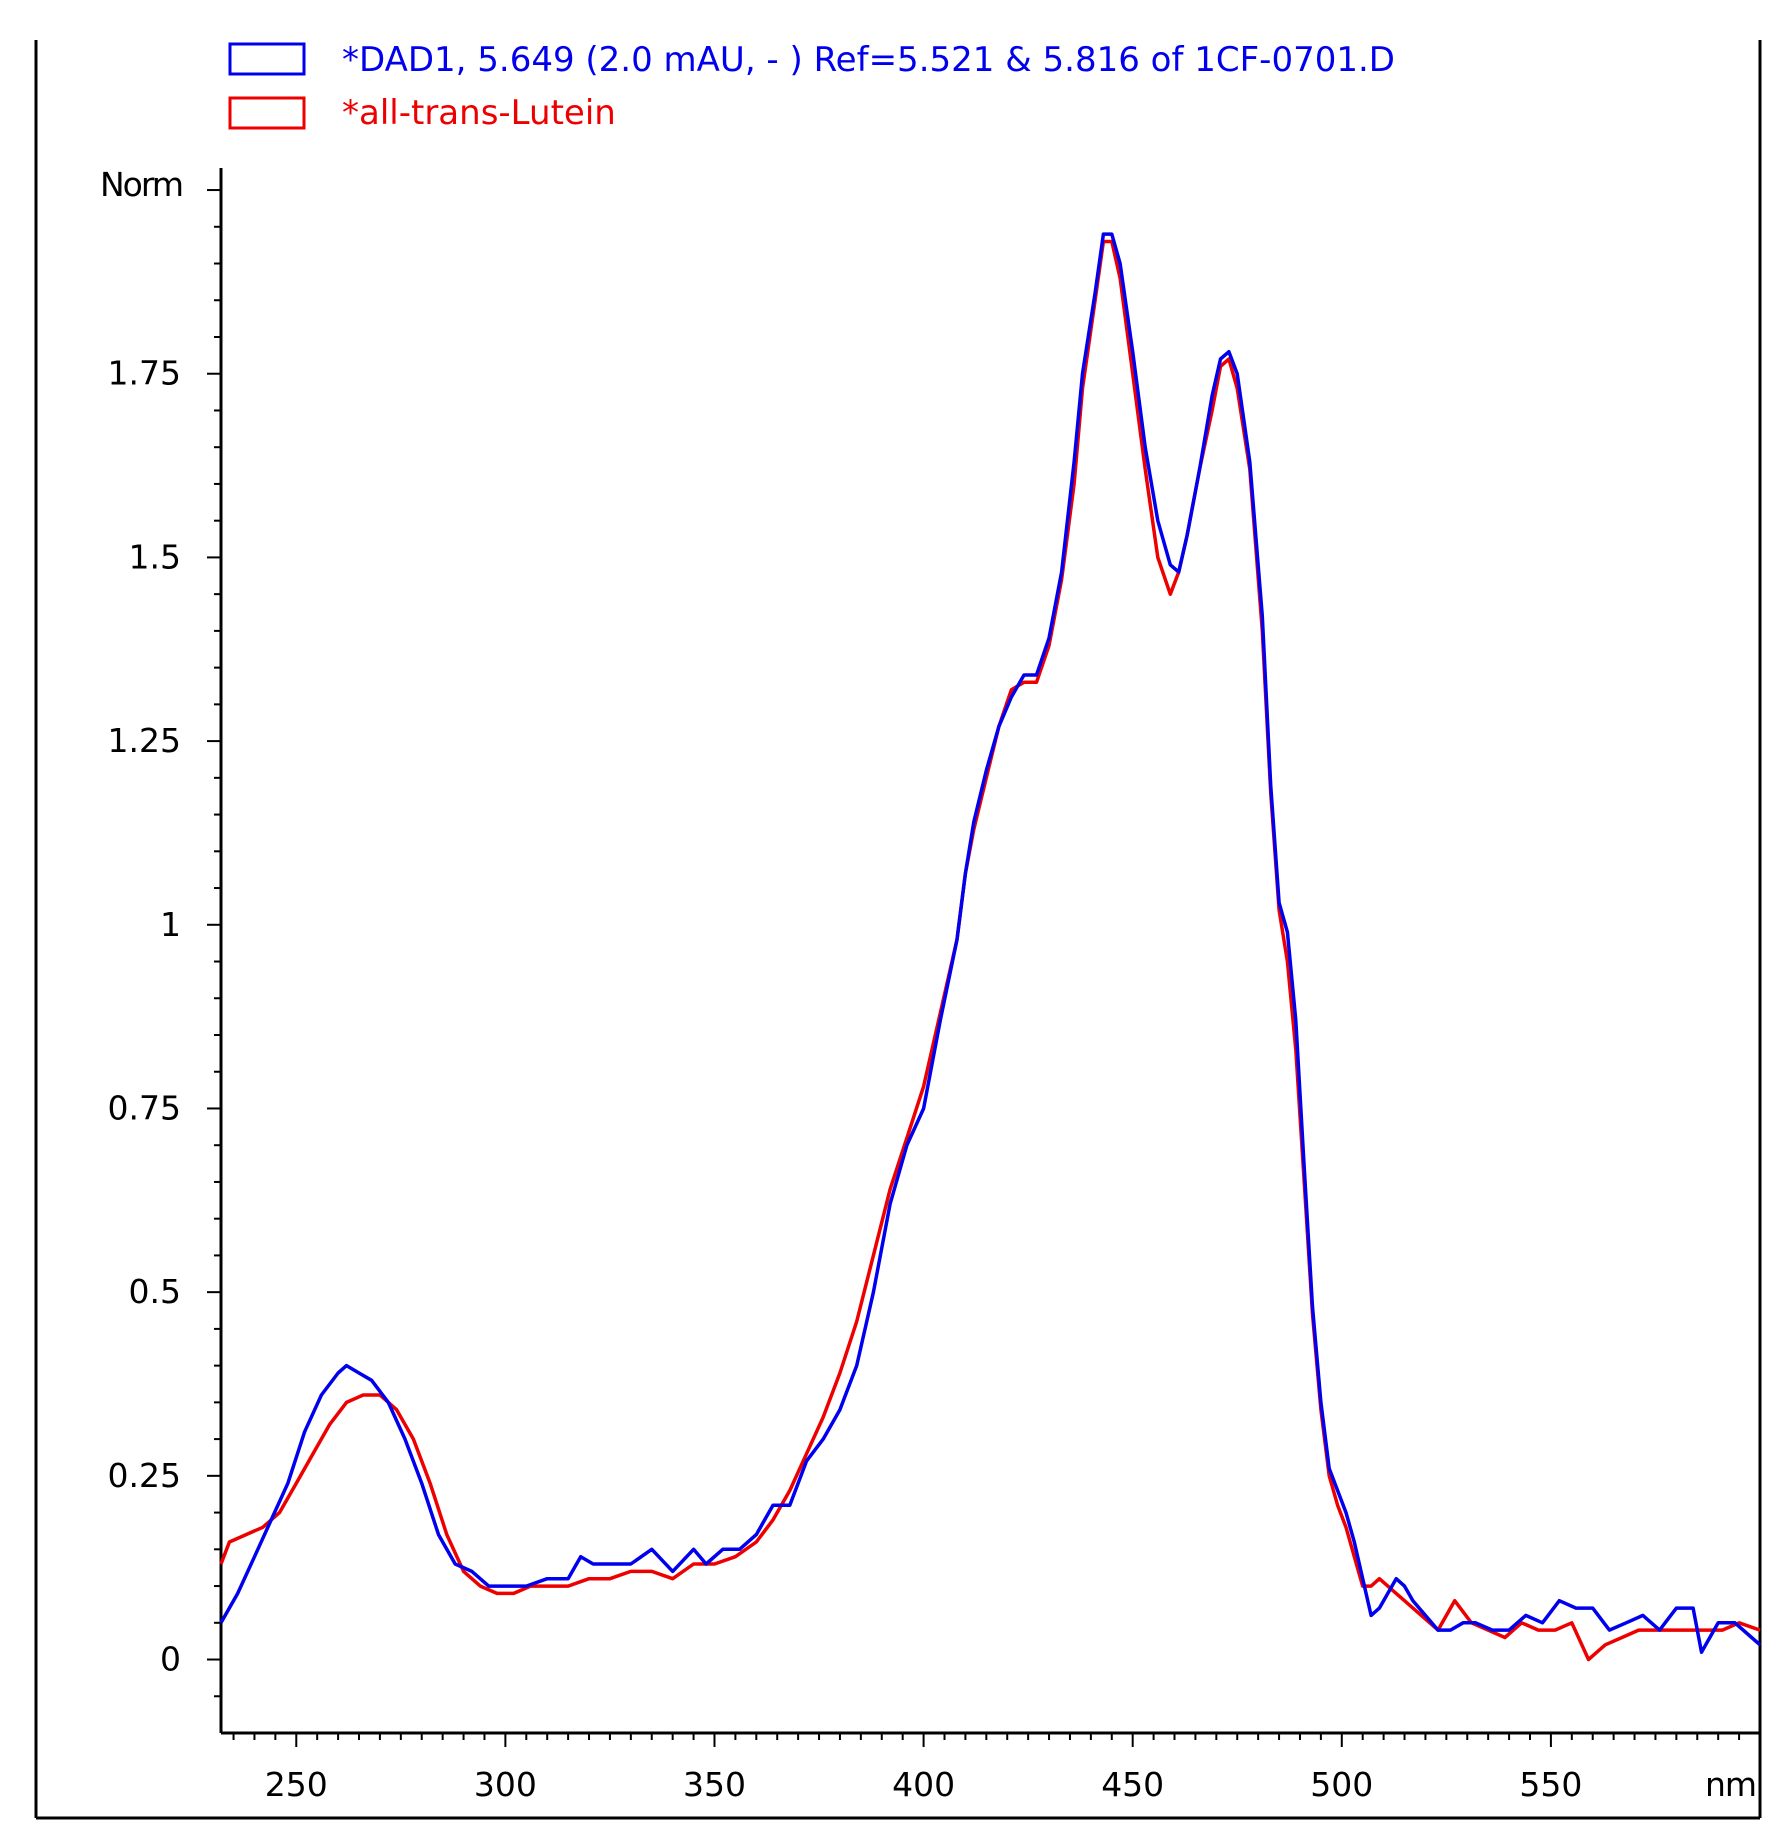  I want to click on legend-swatch-dad1, so click(267, 59).